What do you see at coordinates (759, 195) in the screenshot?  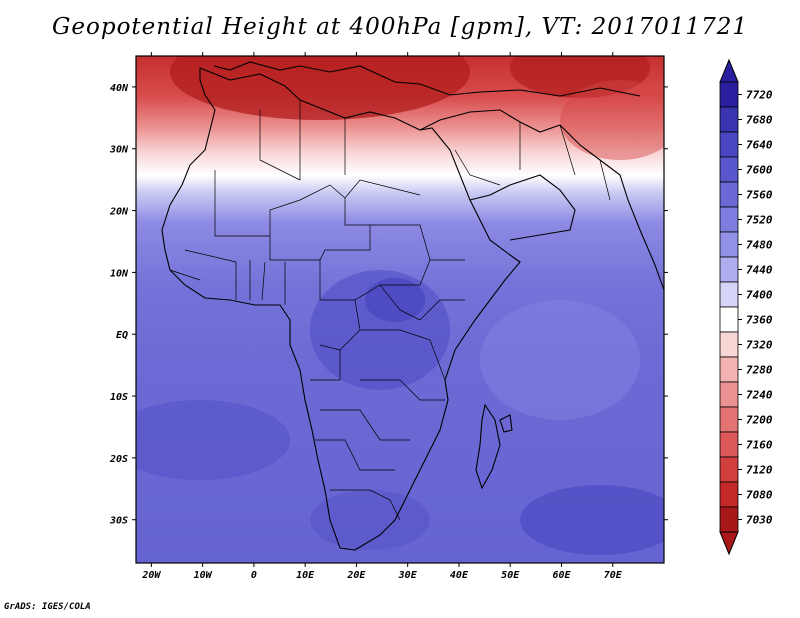 I see `colorbar-label: 7560` at bounding box center [759, 195].